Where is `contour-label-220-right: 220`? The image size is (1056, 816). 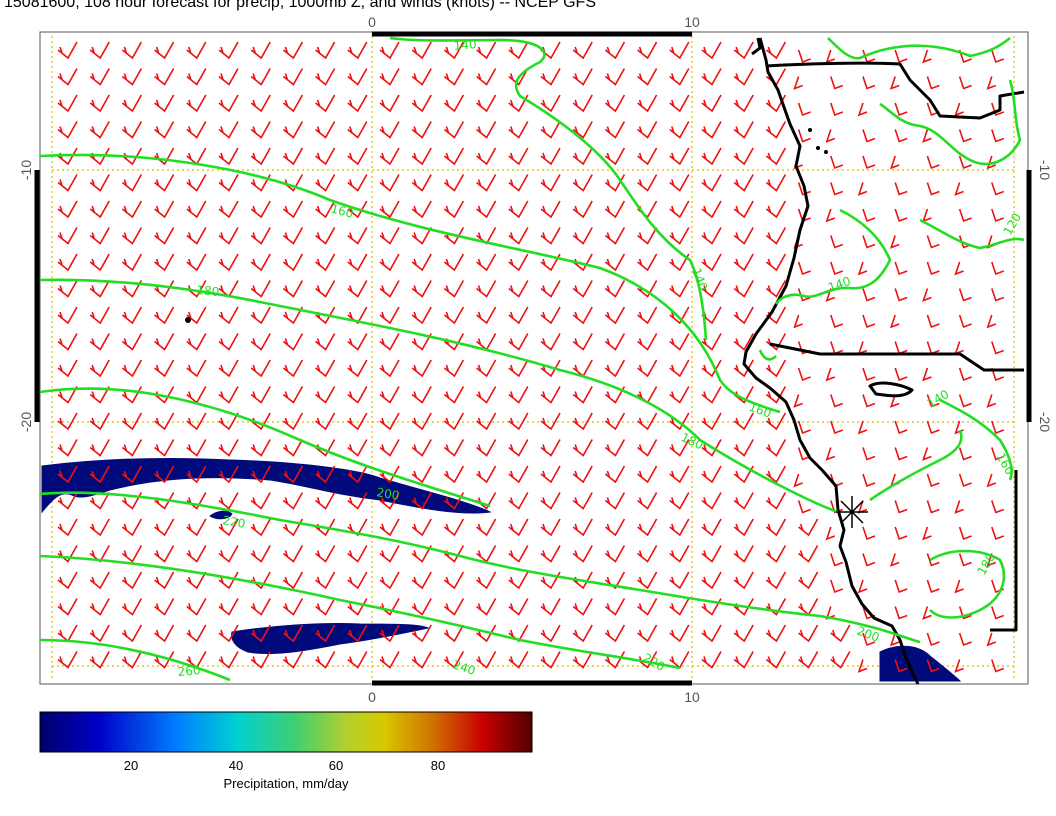 contour-label-220-right: 220 is located at coordinates (654, 662).